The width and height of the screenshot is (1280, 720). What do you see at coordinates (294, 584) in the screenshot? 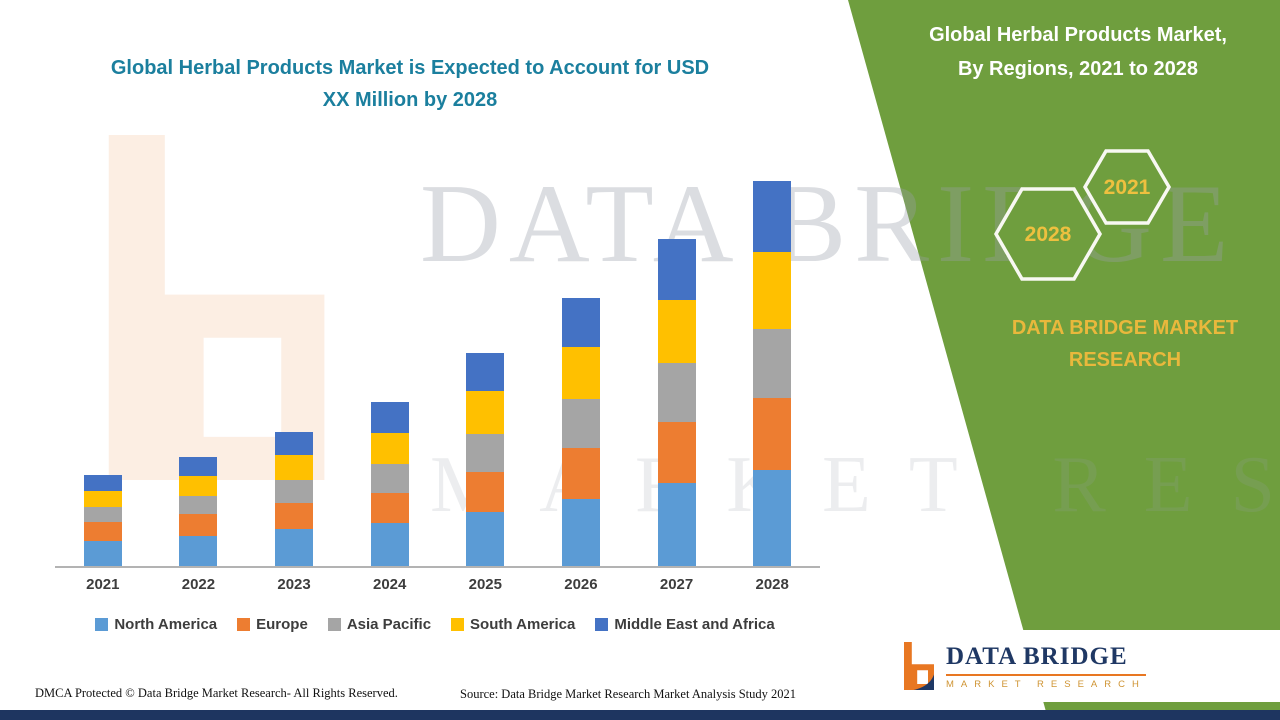
I see `axis-label-2023: 2023` at bounding box center [294, 584].